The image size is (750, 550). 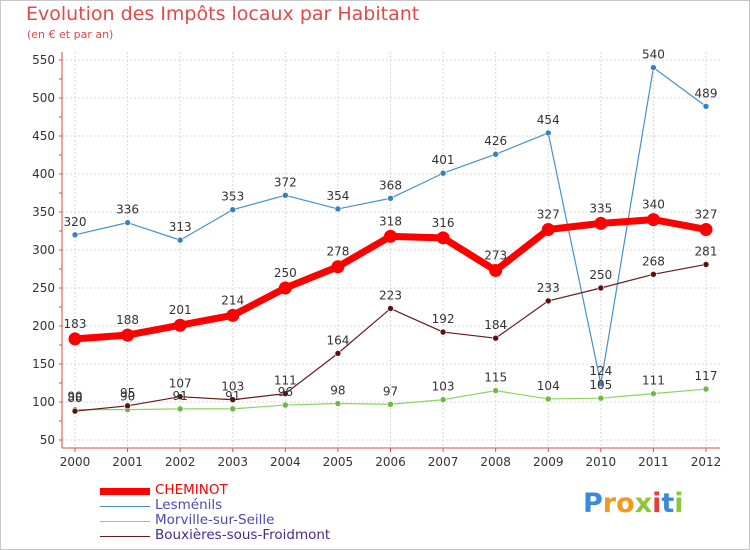 What do you see at coordinates (593, 503) in the screenshot?
I see `logo-letter: P` at bounding box center [593, 503].